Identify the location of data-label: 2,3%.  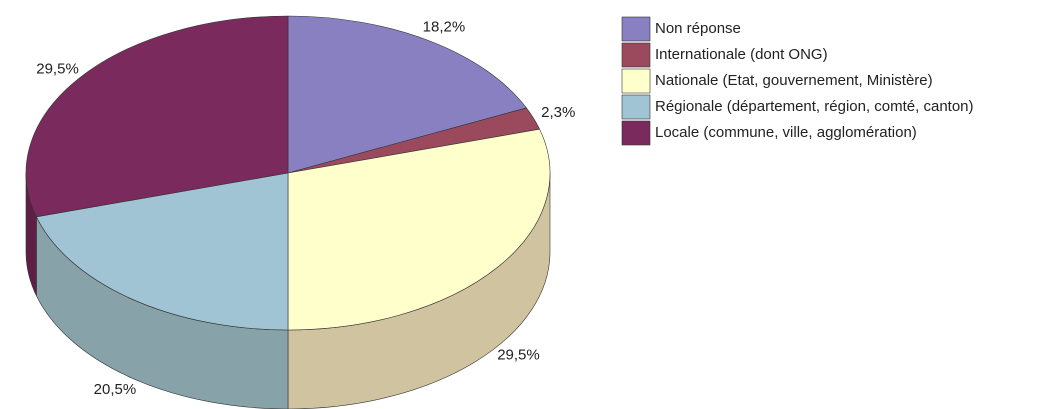
(558, 112).